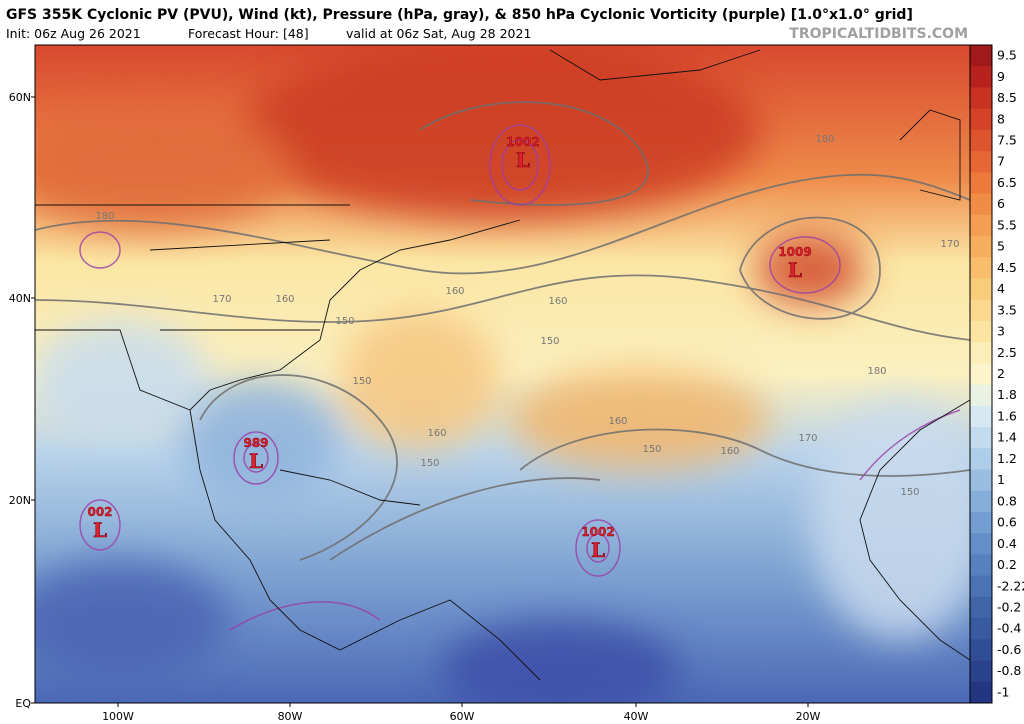  Describe the element at coordinates (1007, 309) in the screenshot. I see `colorbar-label: 3.5` at that location.